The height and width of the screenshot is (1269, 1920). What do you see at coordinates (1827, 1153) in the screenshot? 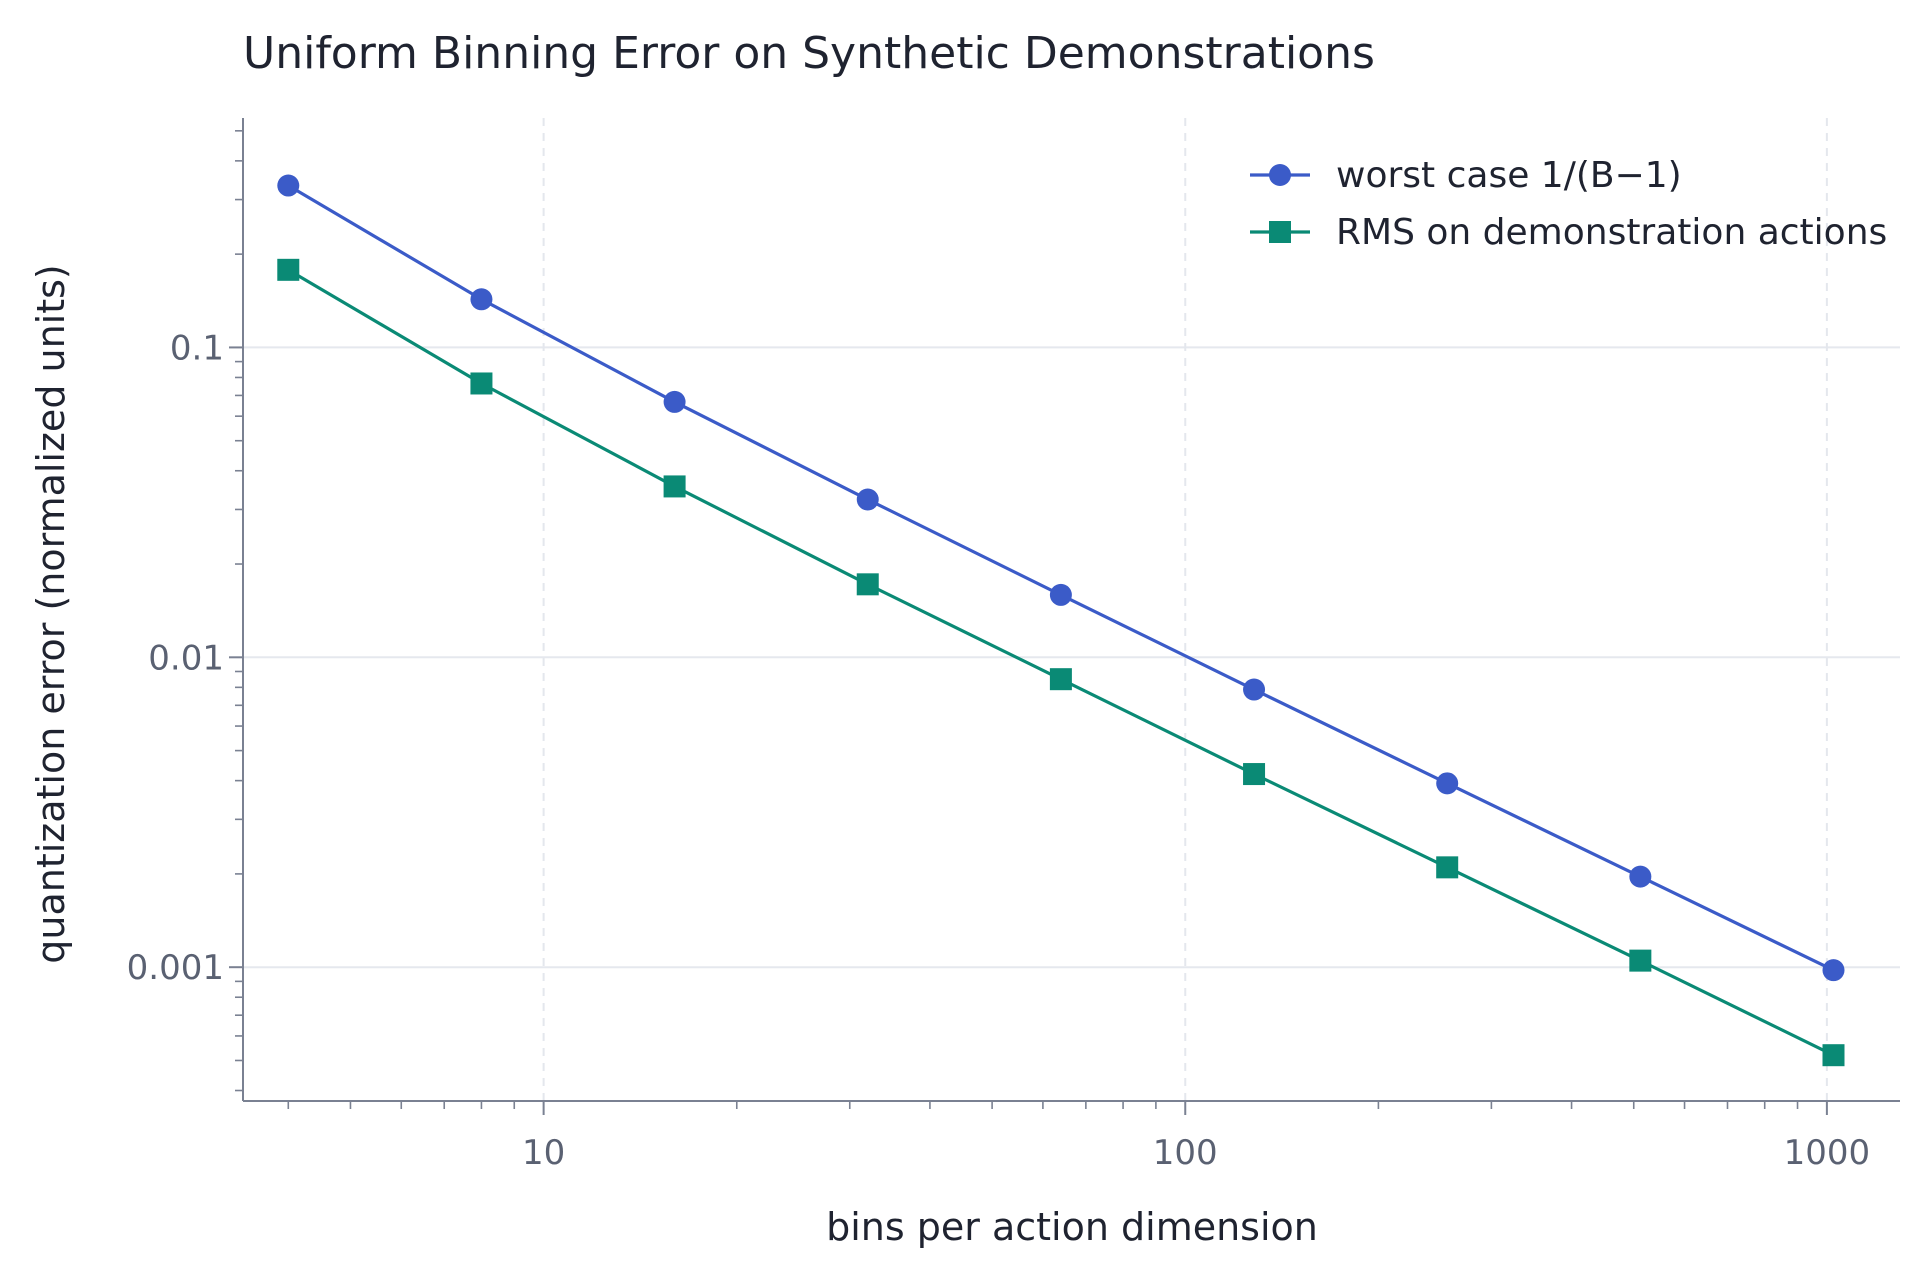
I see `x-tick-label-2: 1000` at bounding box center [1827, 1153].